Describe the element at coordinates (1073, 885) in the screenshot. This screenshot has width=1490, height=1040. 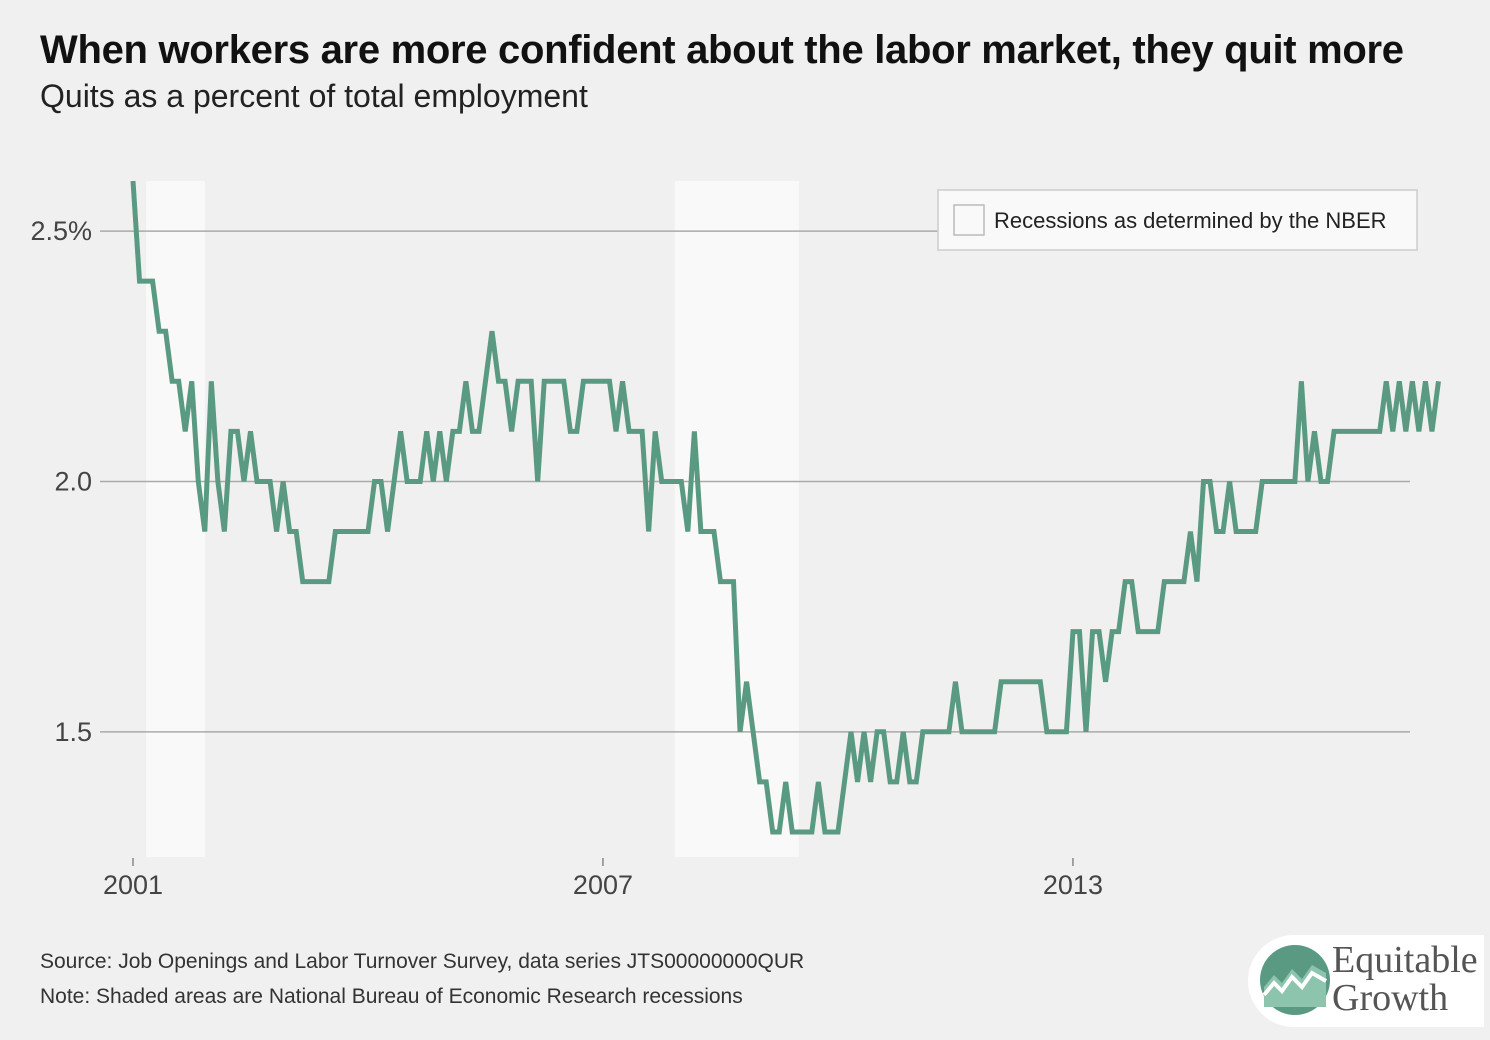
I see `x-tick-label: 2013` at that location.